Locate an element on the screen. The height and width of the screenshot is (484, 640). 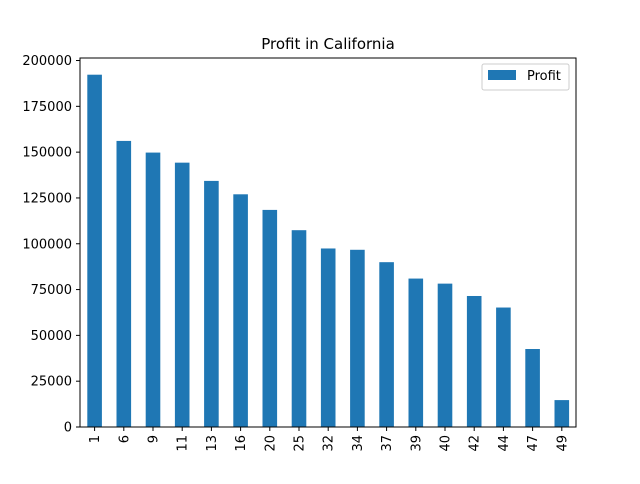
chart-title: Profit in California is located at coordinates (328, 44).